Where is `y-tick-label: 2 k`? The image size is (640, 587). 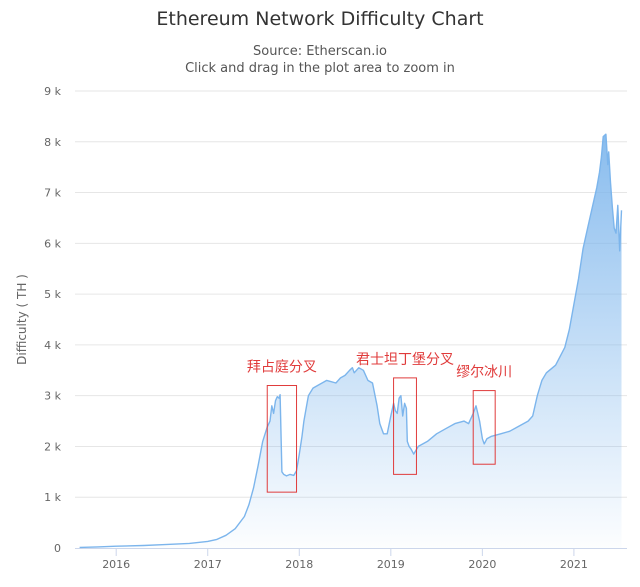 y-tick-label: 2 k is located at coordinates (52, 446).